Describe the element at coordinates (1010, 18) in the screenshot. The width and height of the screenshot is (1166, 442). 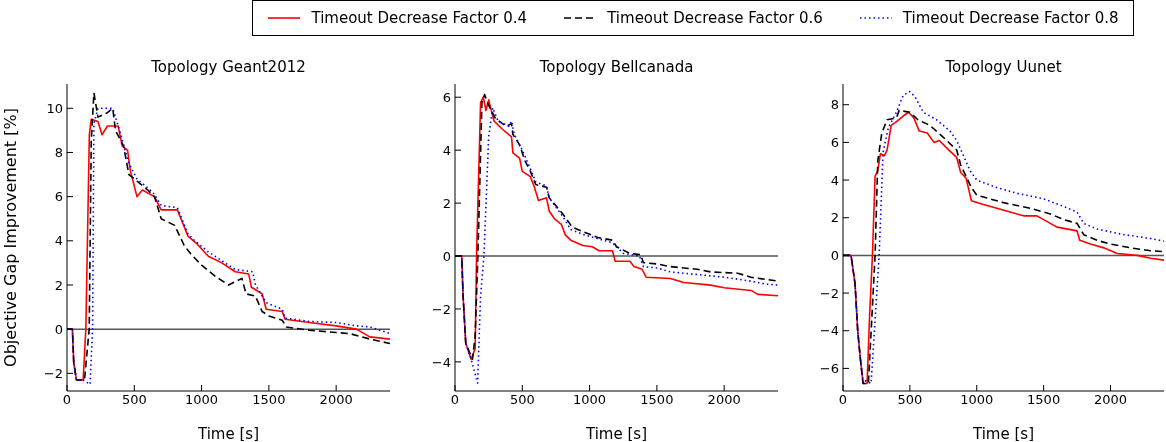
I see `legend-label: Timeout Decrease Factor 0.8` at that location.